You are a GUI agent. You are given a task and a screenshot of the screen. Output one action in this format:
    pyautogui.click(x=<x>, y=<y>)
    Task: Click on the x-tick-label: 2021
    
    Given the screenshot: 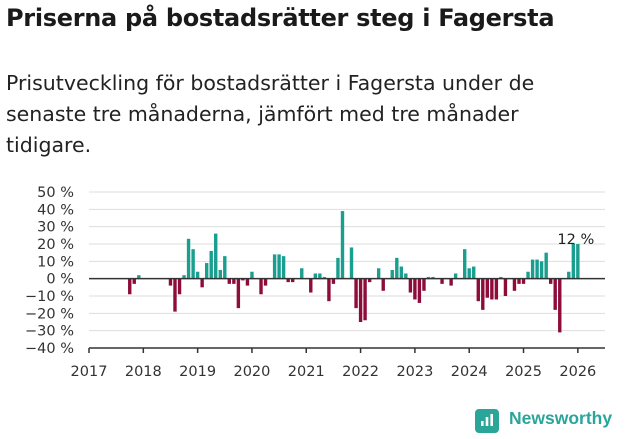 What is the action you would take?
    pyautogui.click(x=306, y=372)
    